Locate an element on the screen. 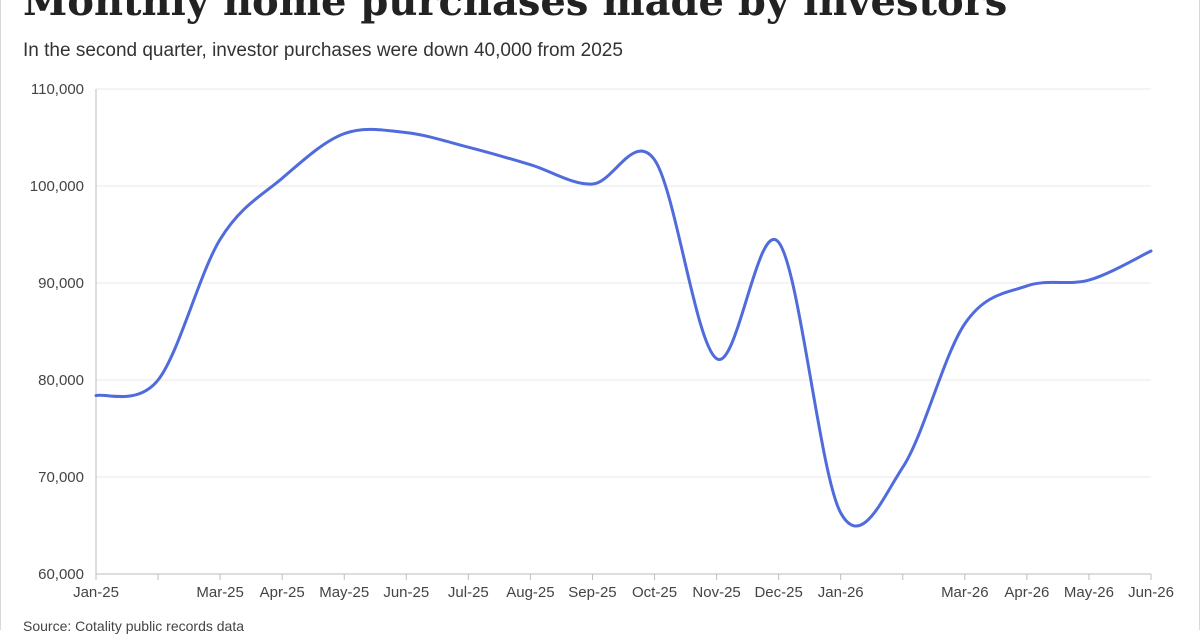 Image resolution: width=1200 pixels, height=634 pixels. chart-title: Monthly home purchases made by investors is located at coordinates (515, 12).